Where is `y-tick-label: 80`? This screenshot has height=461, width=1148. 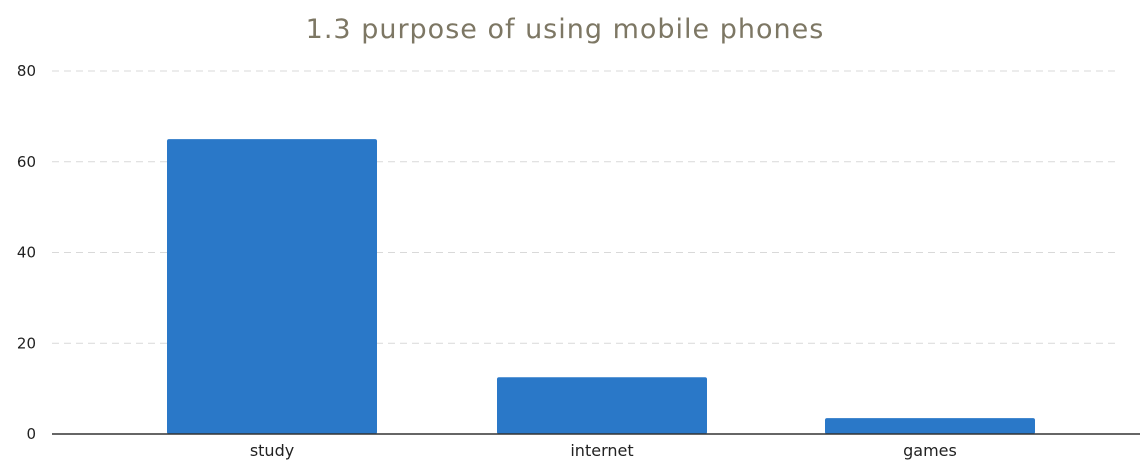
y-tick-label: 80 is located at coordinates (26, 71).